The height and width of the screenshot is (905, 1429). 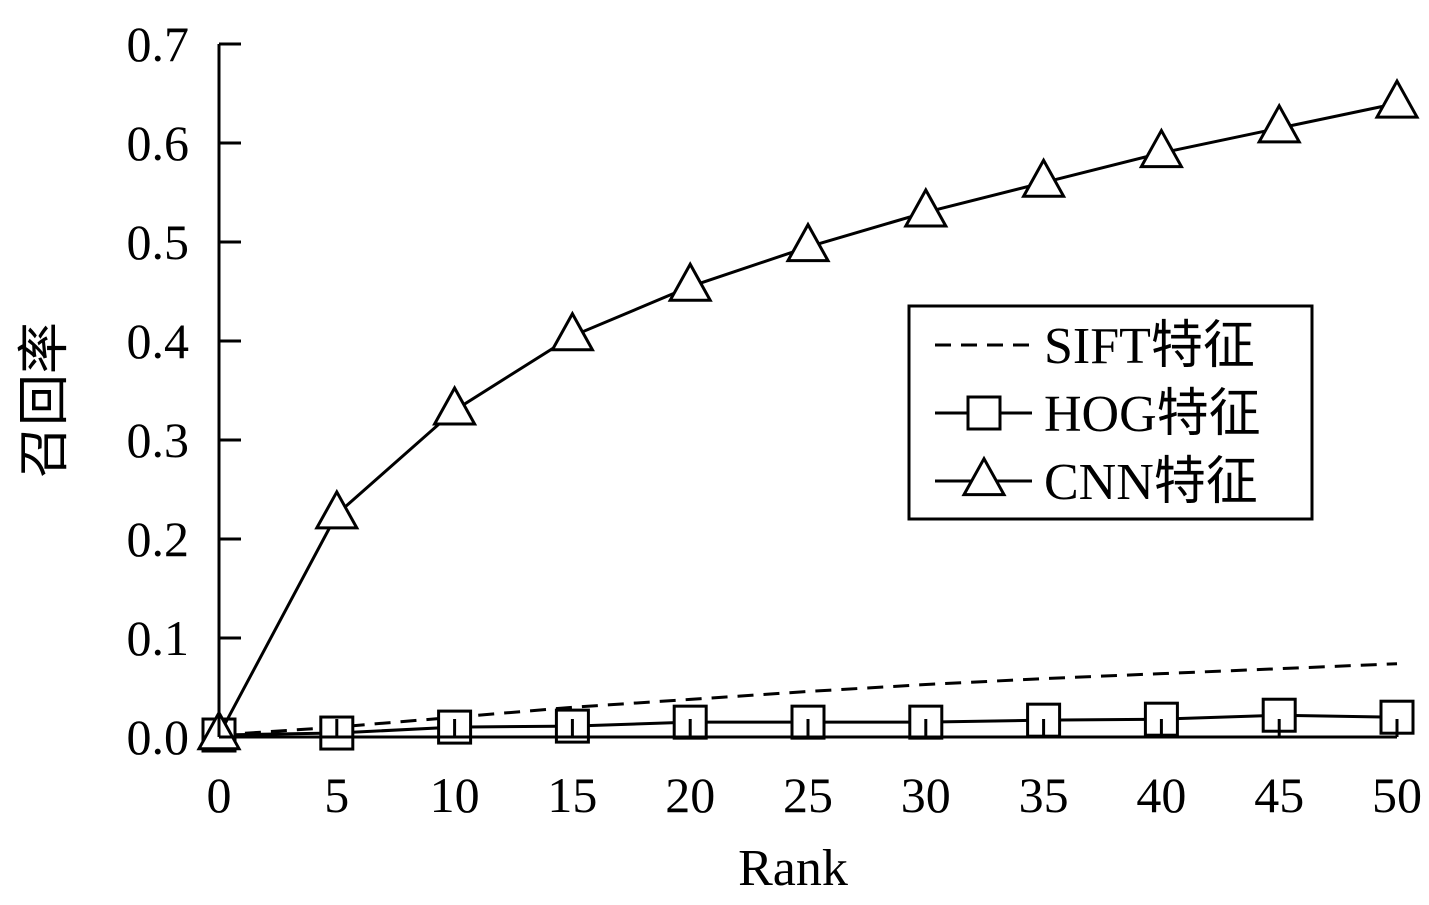 What do you see at coordinates (984, 413) in the screenshot?
I see `square-marker` at bounding box center [984, 413].